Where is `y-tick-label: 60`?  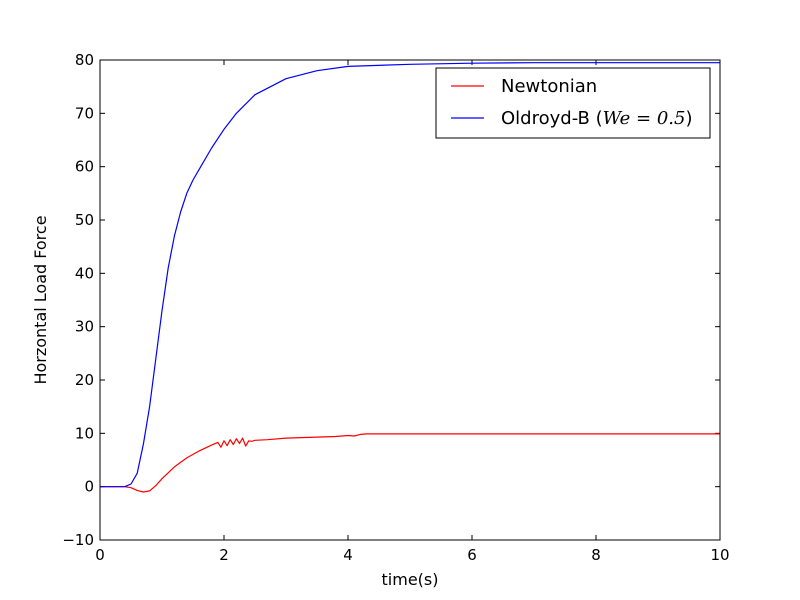 y-tick-label: 60 is located at coordinates (84, 167).